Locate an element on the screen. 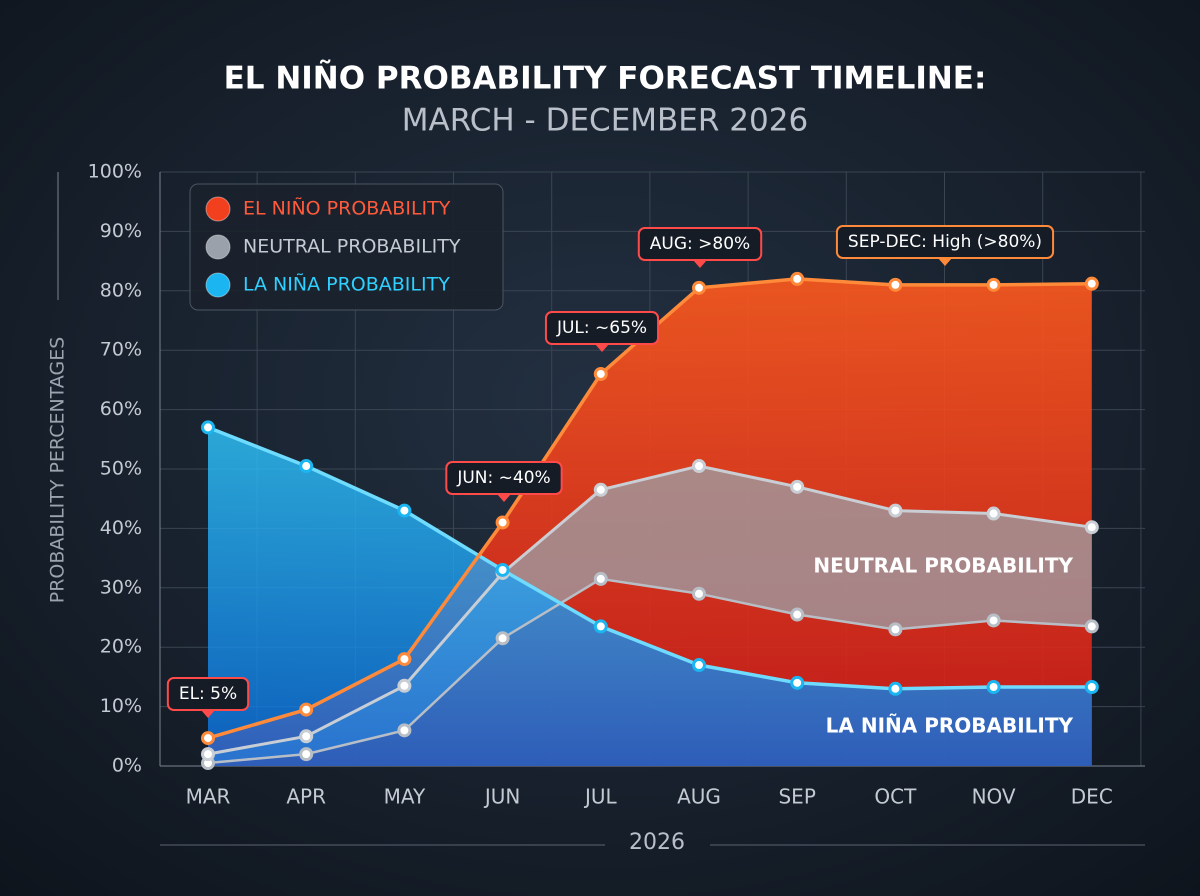 This screenshot has height=896, width=1200. y-tick-label: 10% is located at coordinates (121, 706).